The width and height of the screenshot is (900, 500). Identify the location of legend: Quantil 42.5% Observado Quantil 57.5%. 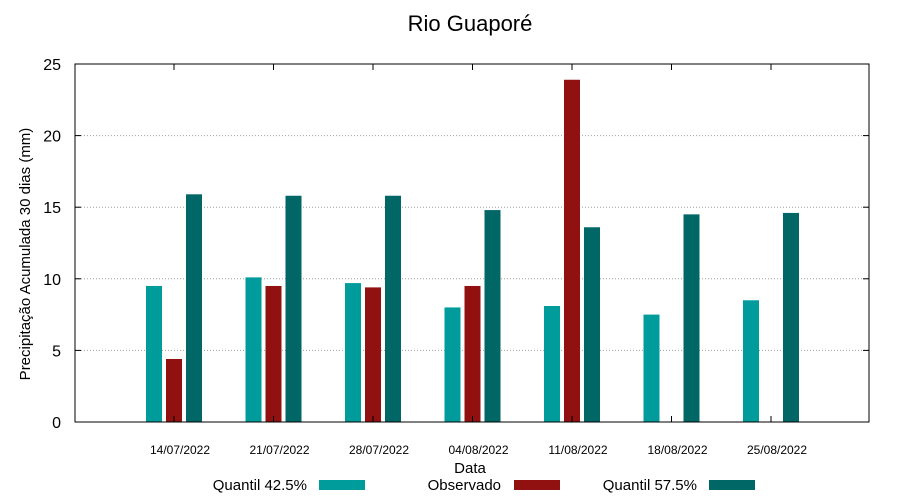
(484, 485).